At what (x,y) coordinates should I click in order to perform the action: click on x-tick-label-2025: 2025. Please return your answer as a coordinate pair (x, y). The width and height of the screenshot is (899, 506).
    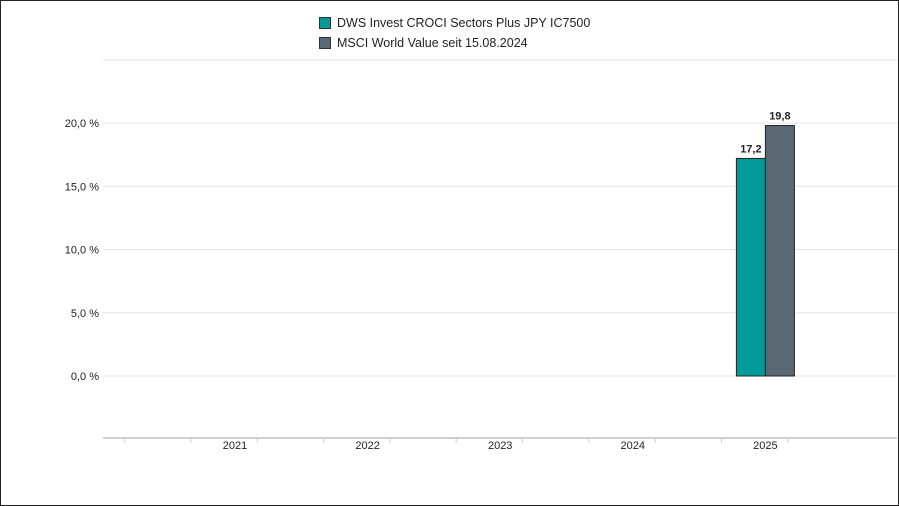
    Looking at the image, I should click on (765, 446).